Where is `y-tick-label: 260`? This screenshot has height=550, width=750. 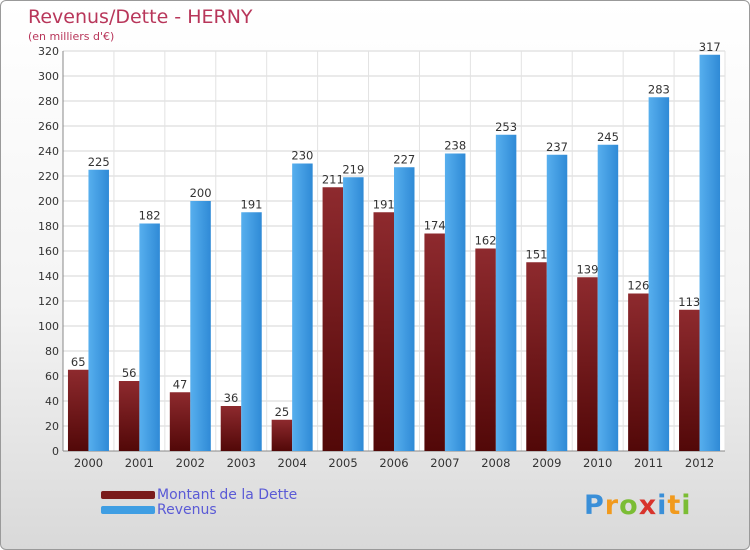 y-tick-label: 260 is located at coordinates (48, 126).